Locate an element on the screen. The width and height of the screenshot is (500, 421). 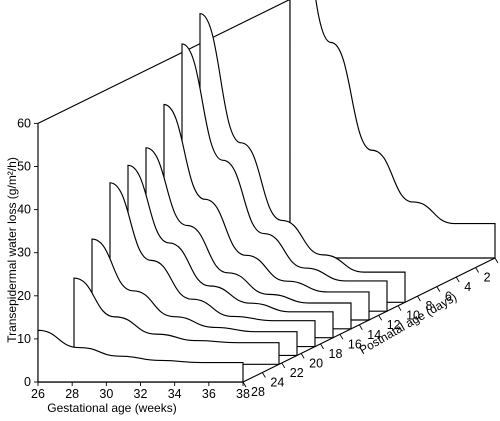
y-tick-label: 40 is located at coordinates (24, 210).